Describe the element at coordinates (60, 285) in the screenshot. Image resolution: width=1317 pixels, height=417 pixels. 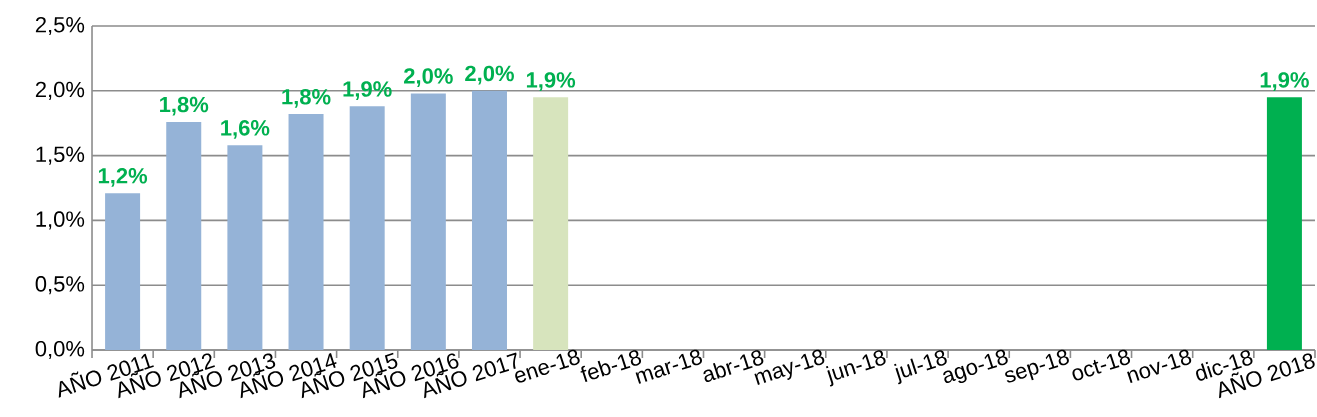
I see `y-tick-label: 0,5%` at that location.